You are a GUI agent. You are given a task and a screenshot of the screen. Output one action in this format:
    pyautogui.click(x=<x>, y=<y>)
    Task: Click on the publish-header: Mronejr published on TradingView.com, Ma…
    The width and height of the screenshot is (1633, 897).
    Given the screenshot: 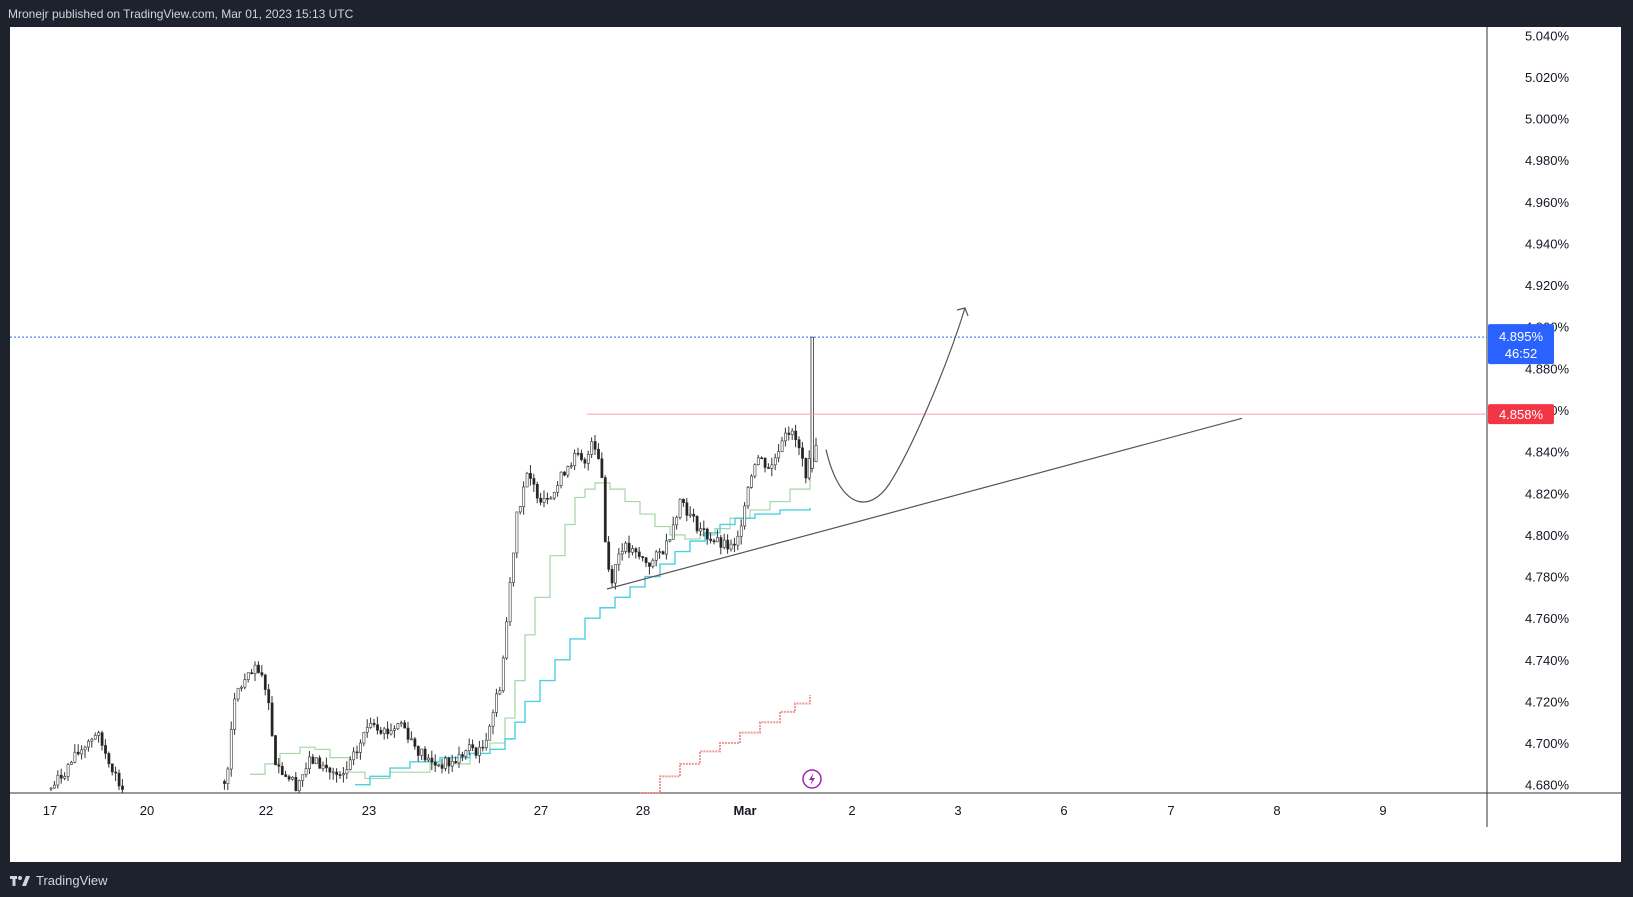 What is the action you would take?
    pyautogui.click(x=816, y=14)
    